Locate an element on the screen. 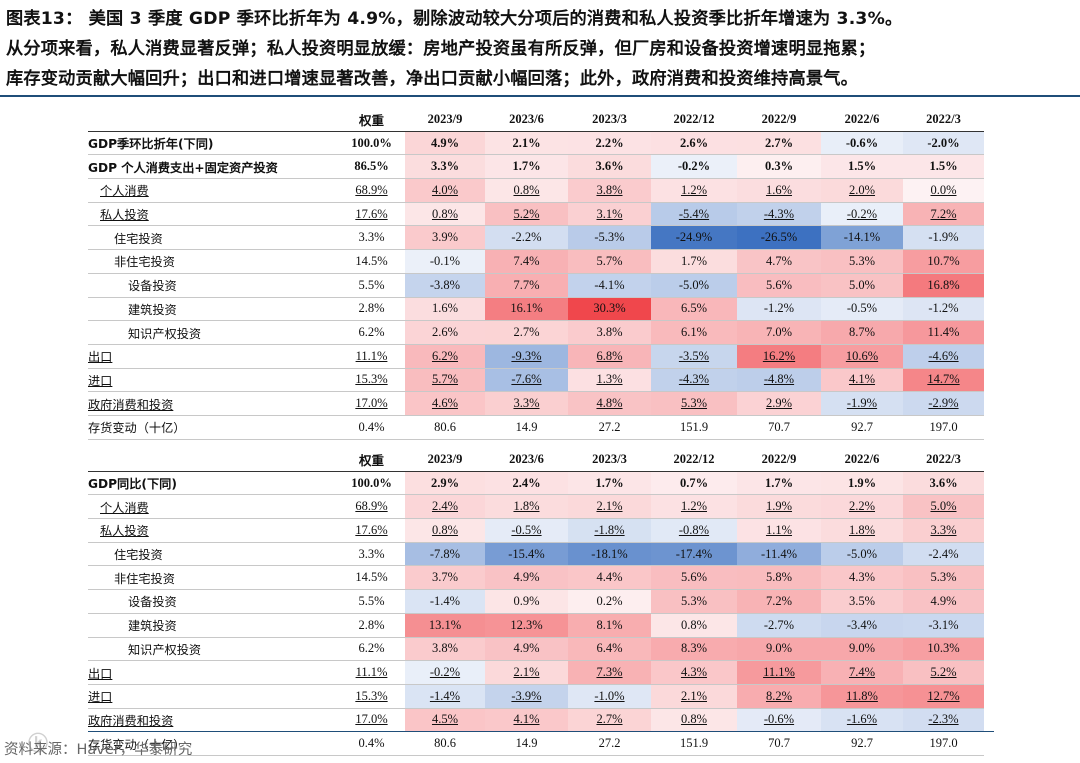 This screenshot has height=763, width=1080. value-cell: 3.6% is located at coordinates (943, 483).